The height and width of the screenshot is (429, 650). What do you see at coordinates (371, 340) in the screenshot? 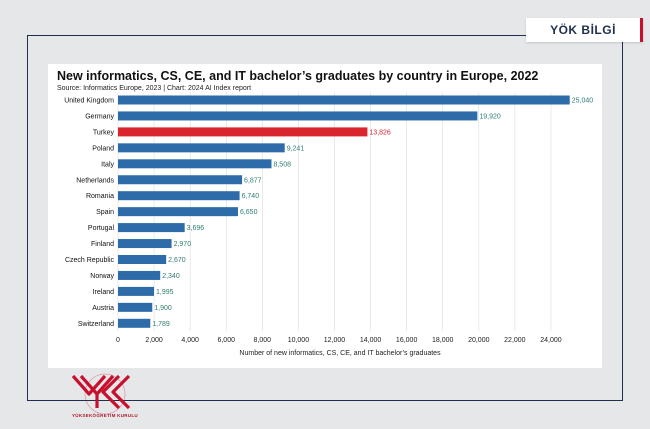
I see `x-tick-label: 14,000` at bounding box center [371, 340].